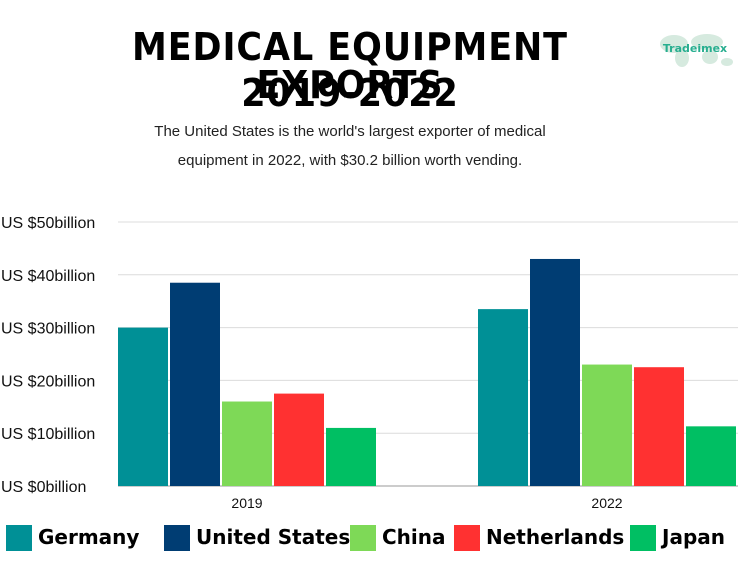 This screenshot has width=750, height=563. Describe the element at coordinates (555, 537) in the screenshot. I see `legend-label: Netherlands` at that location.